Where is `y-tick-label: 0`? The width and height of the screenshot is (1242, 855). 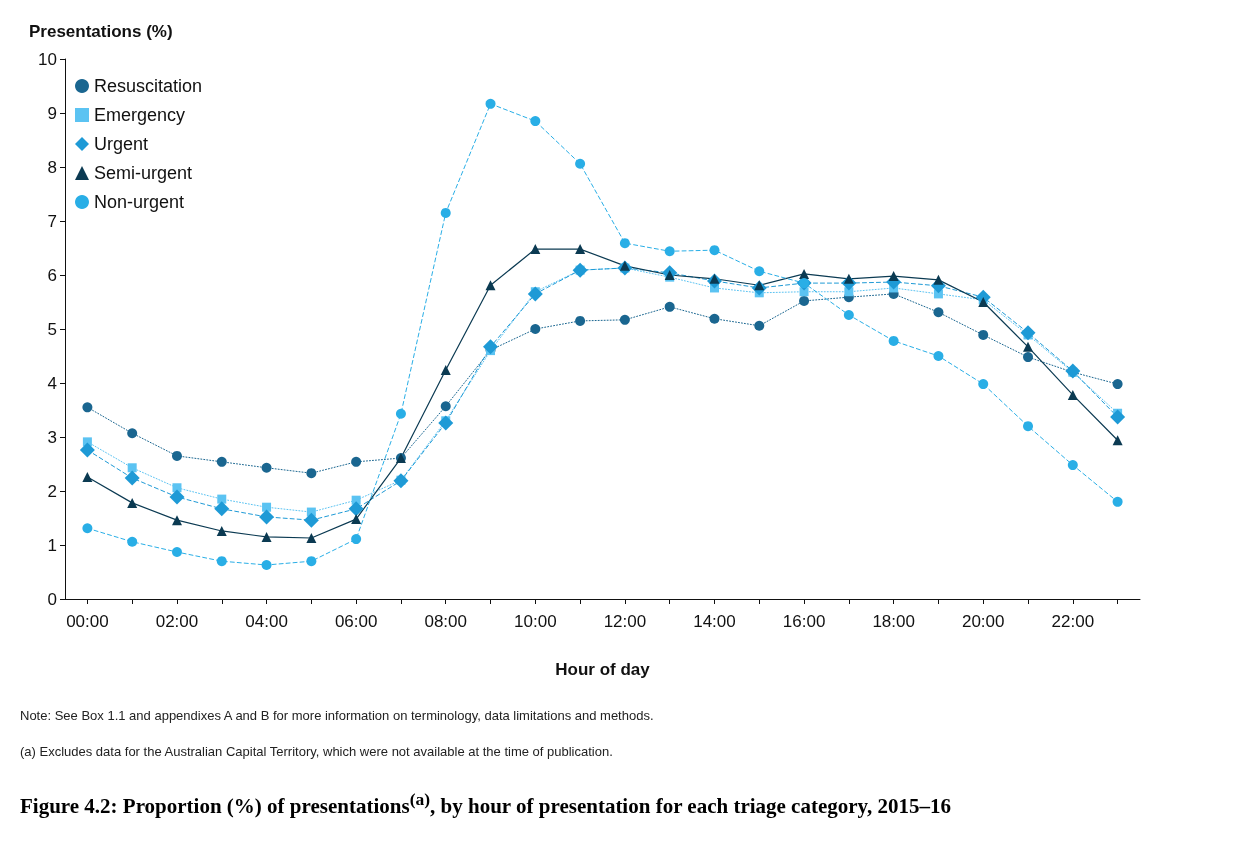
y-tick-label: 0 is located at coordinates (52, 599).